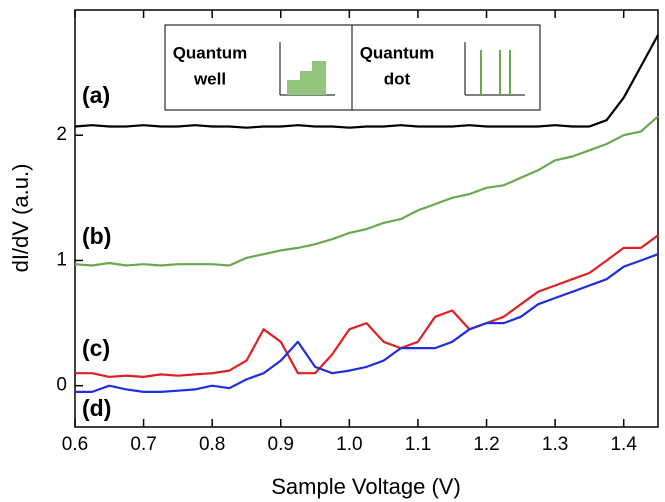  I want to click on x-tick-label: 1.1, so click(418, 444).